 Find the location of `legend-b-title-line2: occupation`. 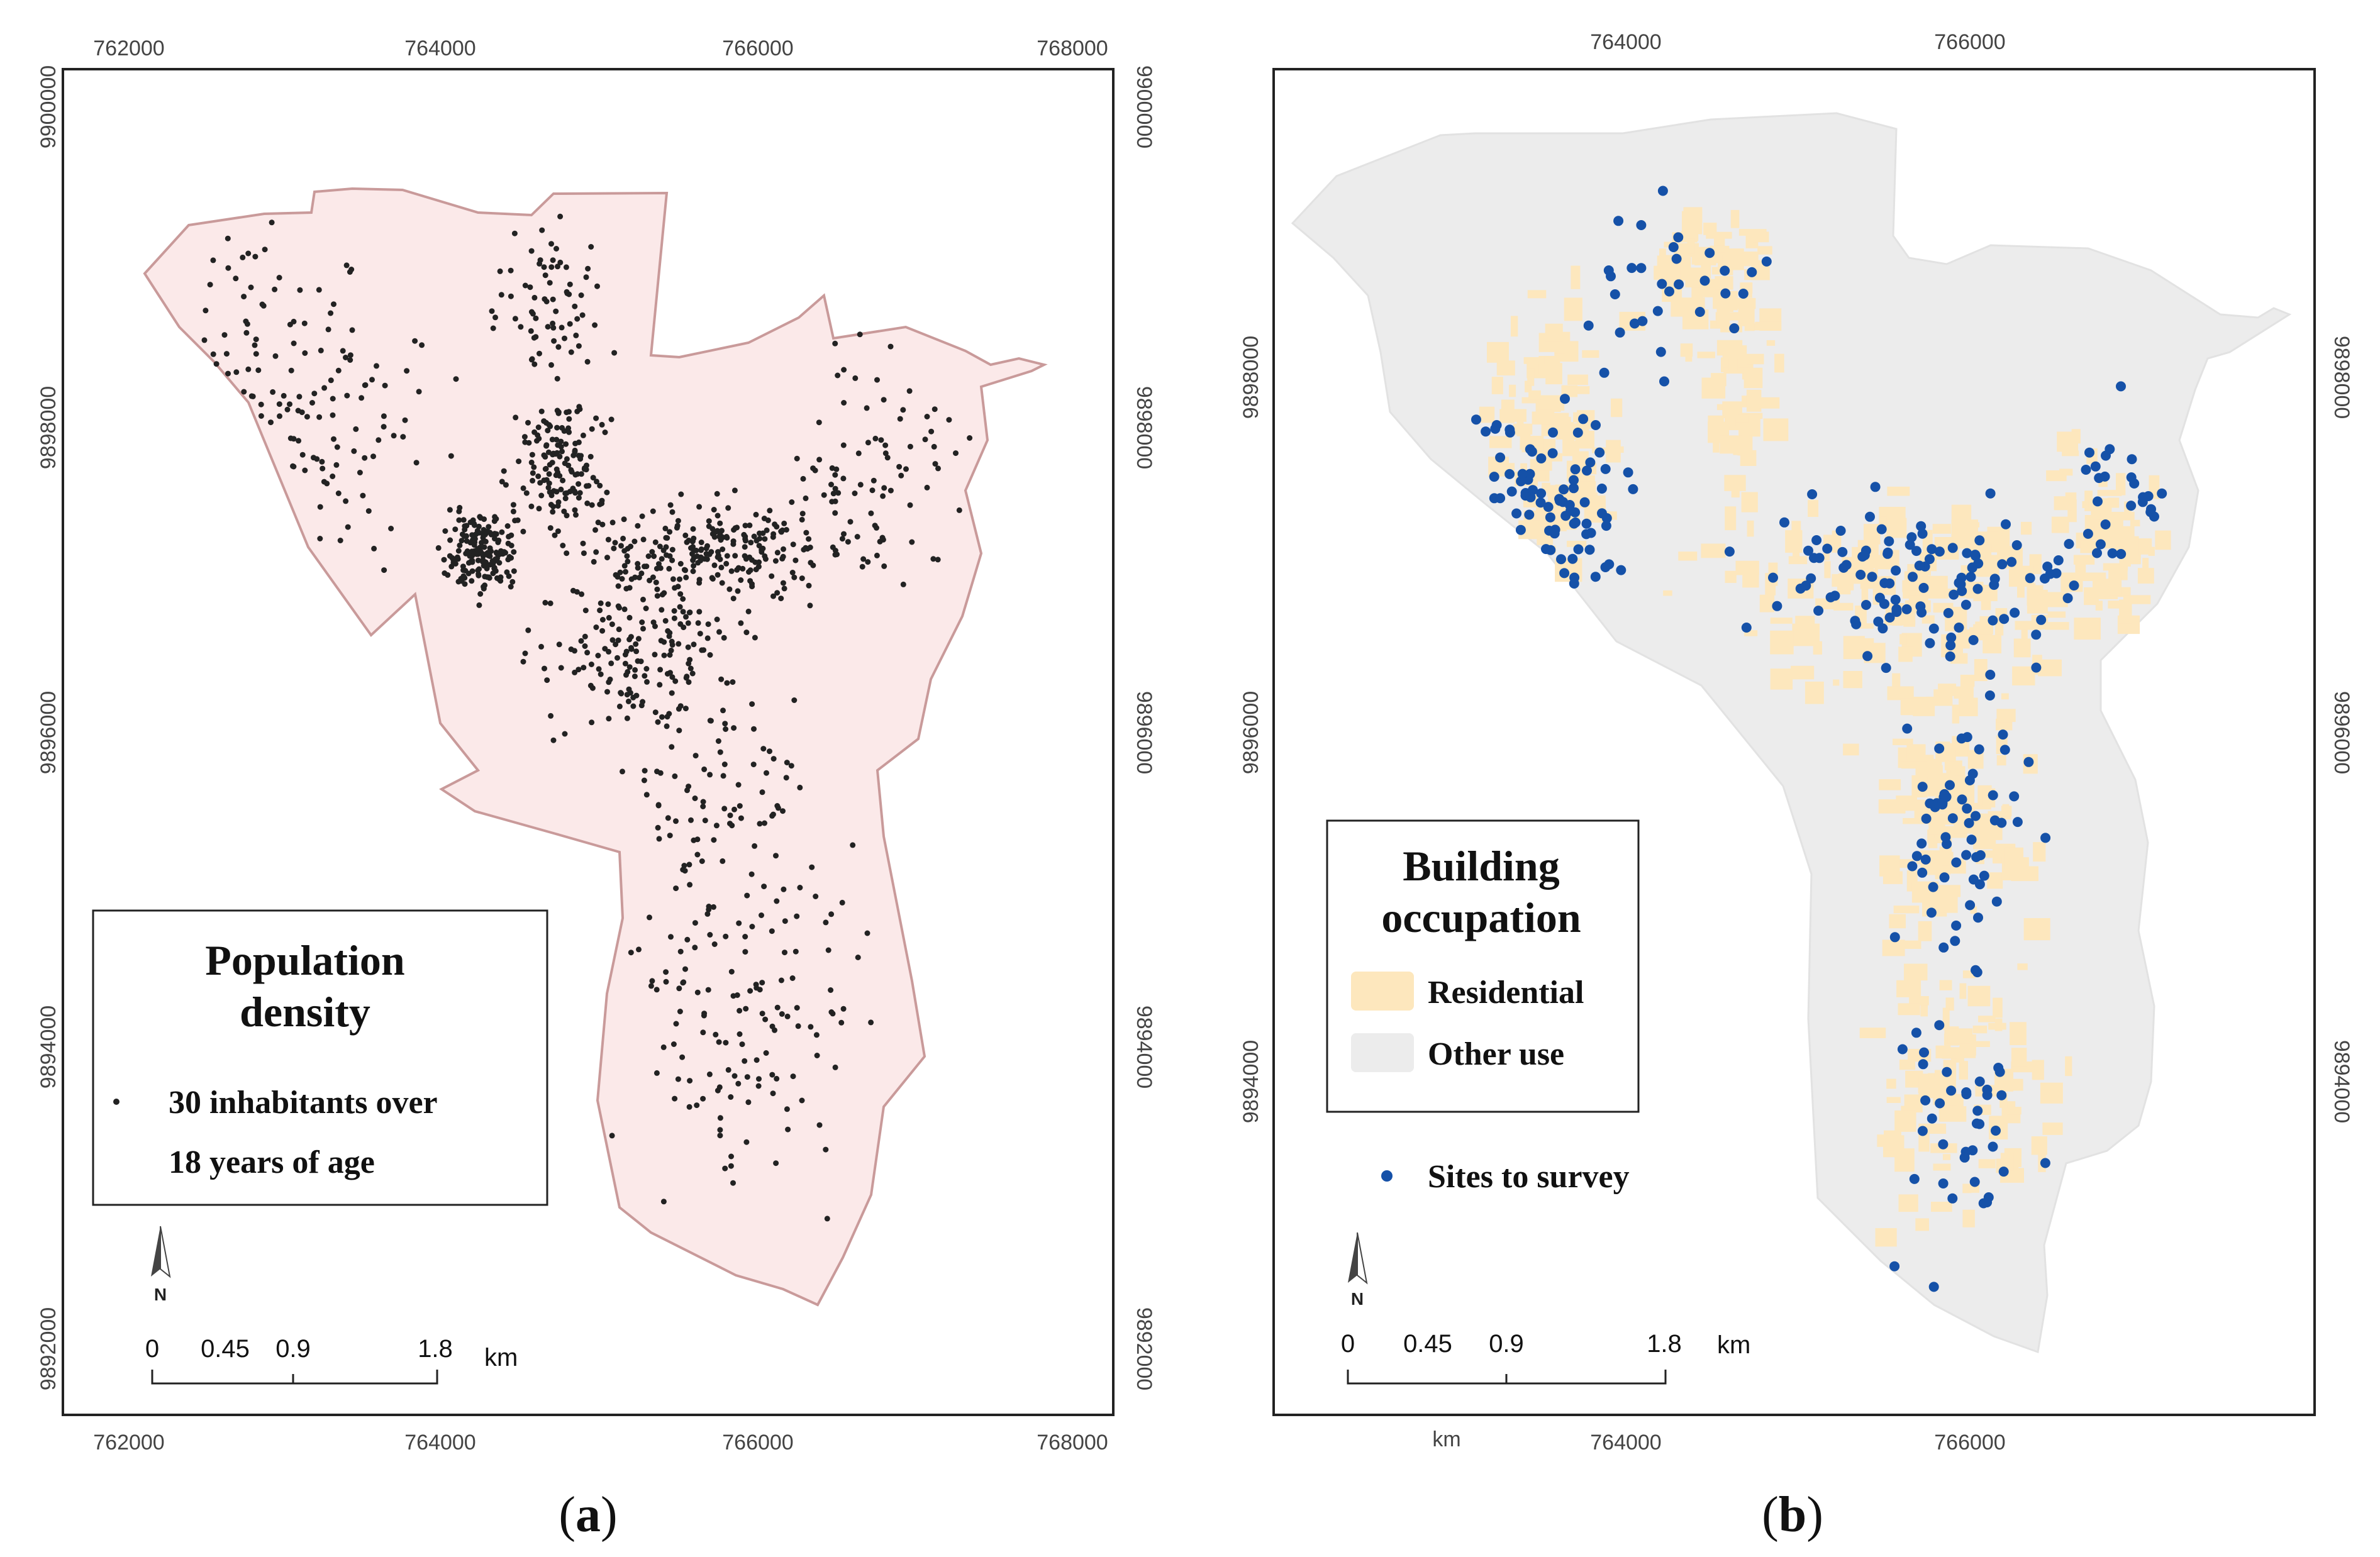

legend-b-title-line2: occupation is located at coordinates (1481, 917).